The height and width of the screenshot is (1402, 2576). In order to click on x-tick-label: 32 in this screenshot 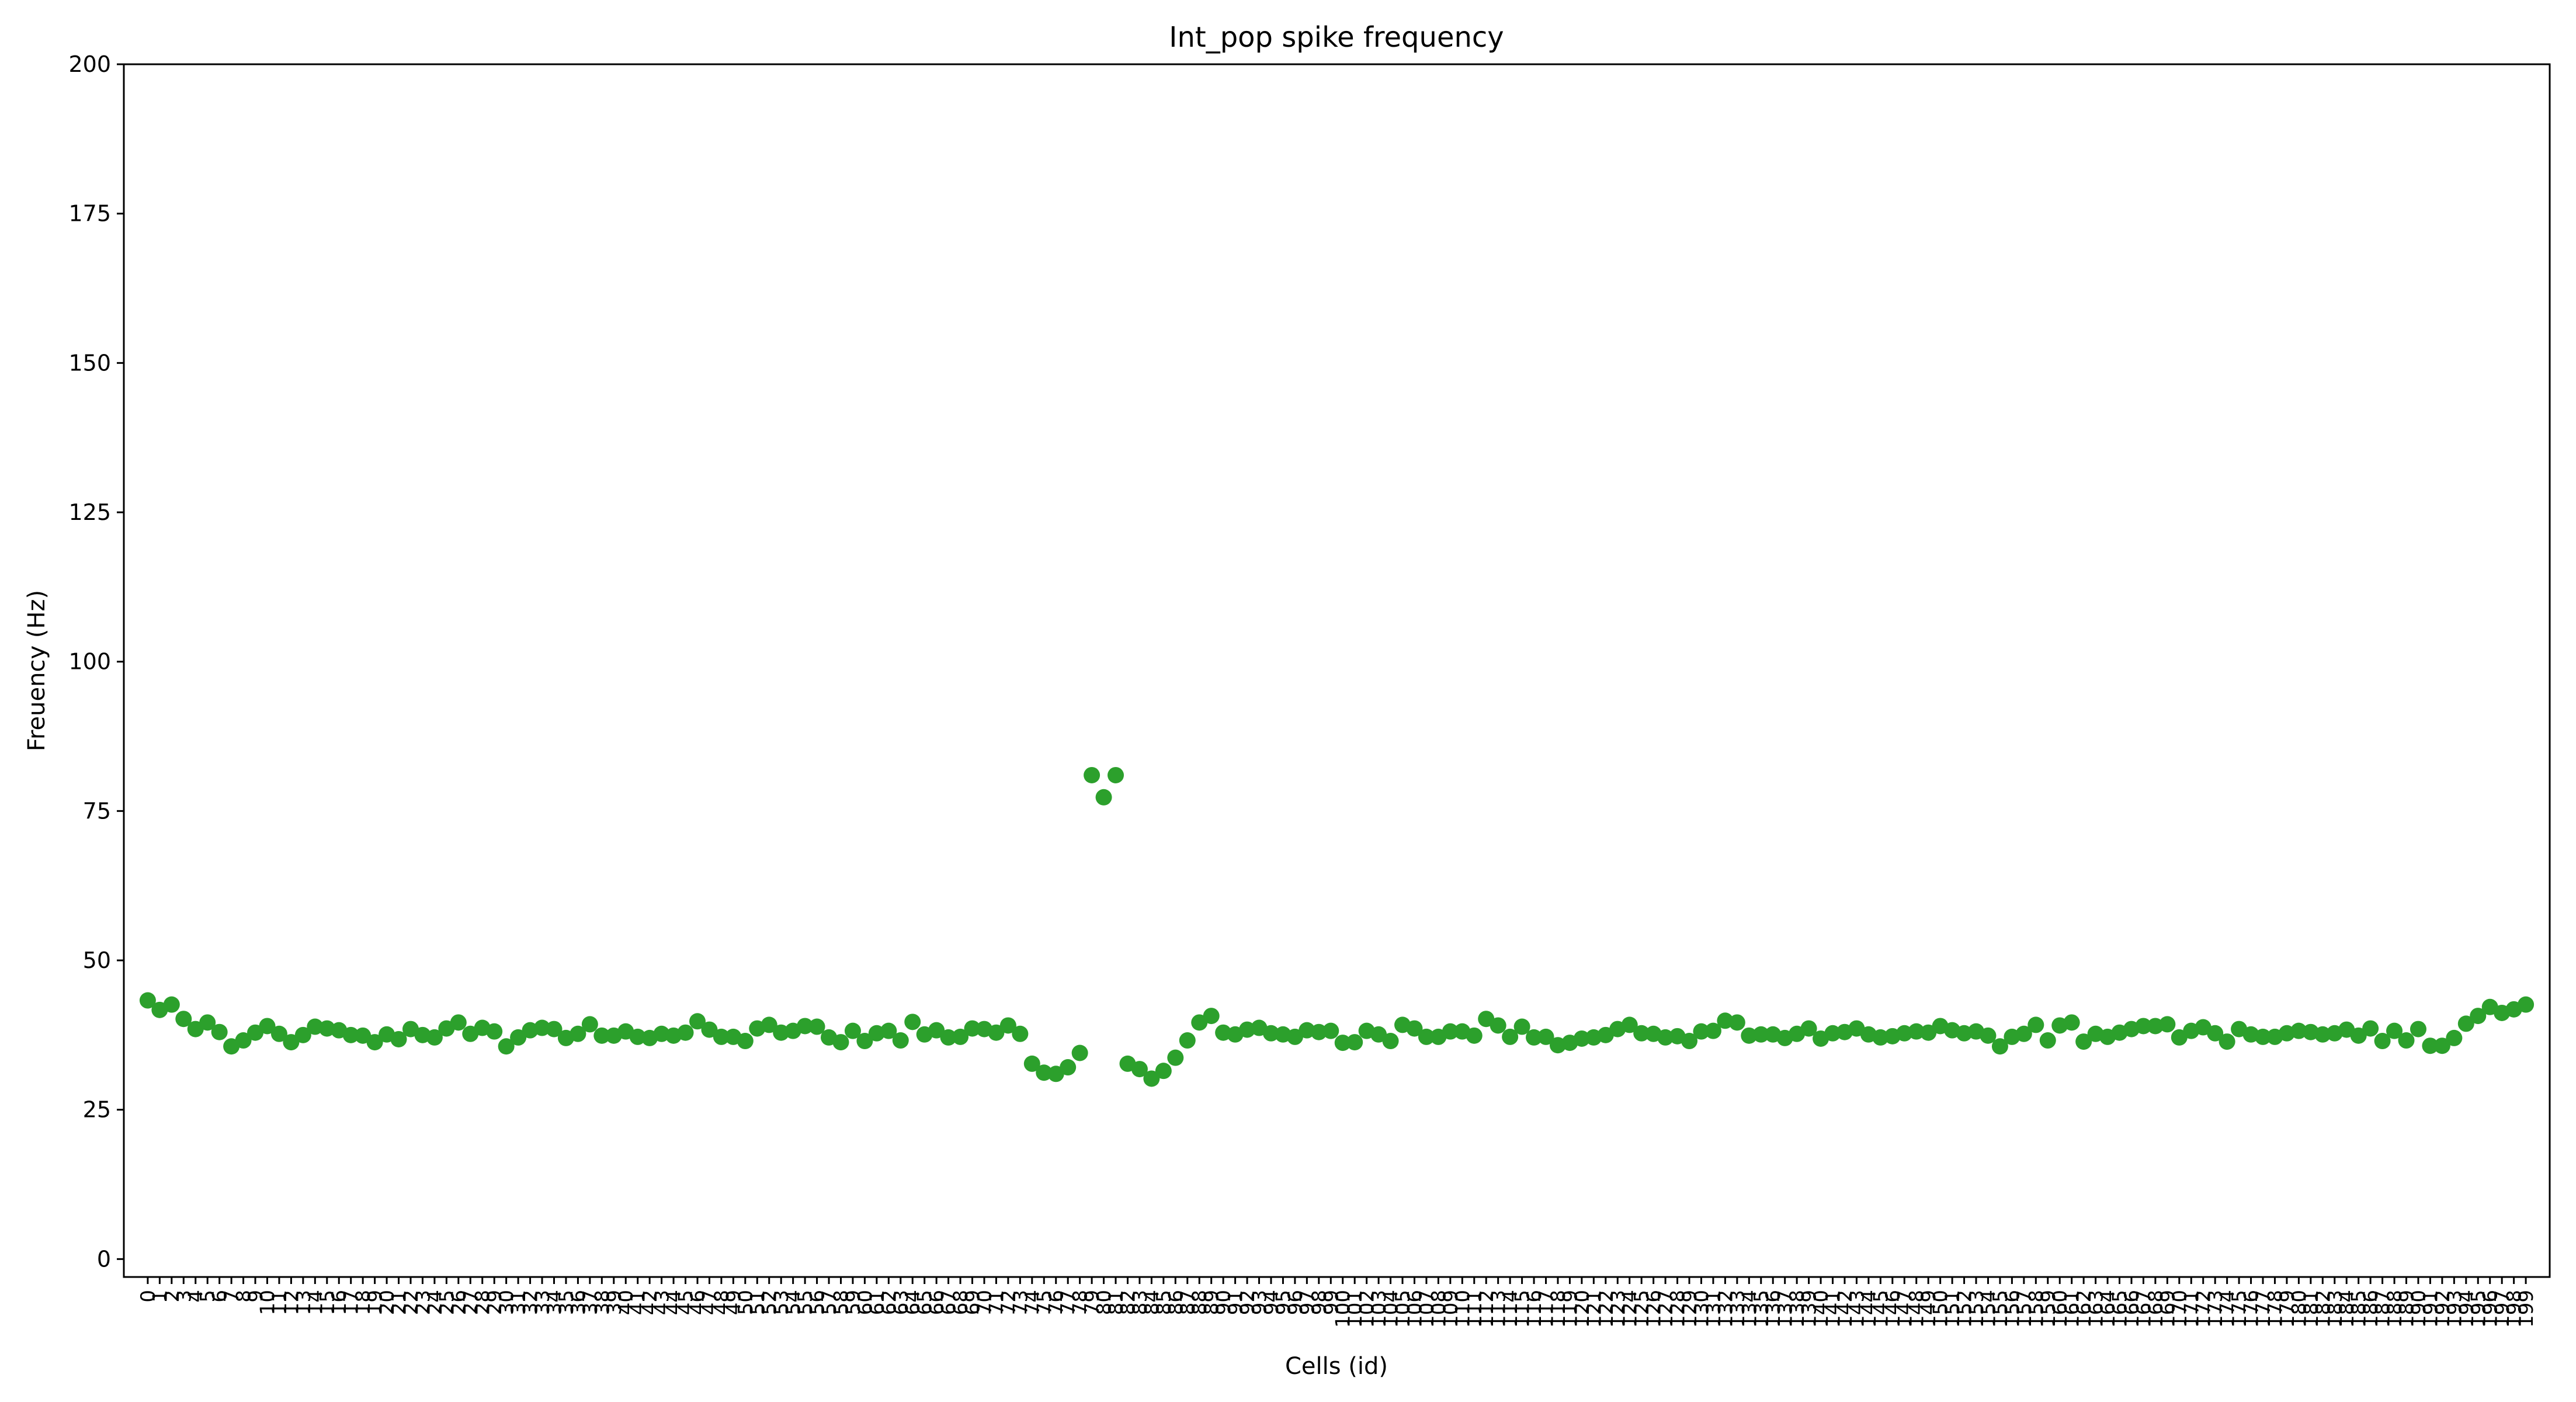, I will do `click(531, 1302)`.